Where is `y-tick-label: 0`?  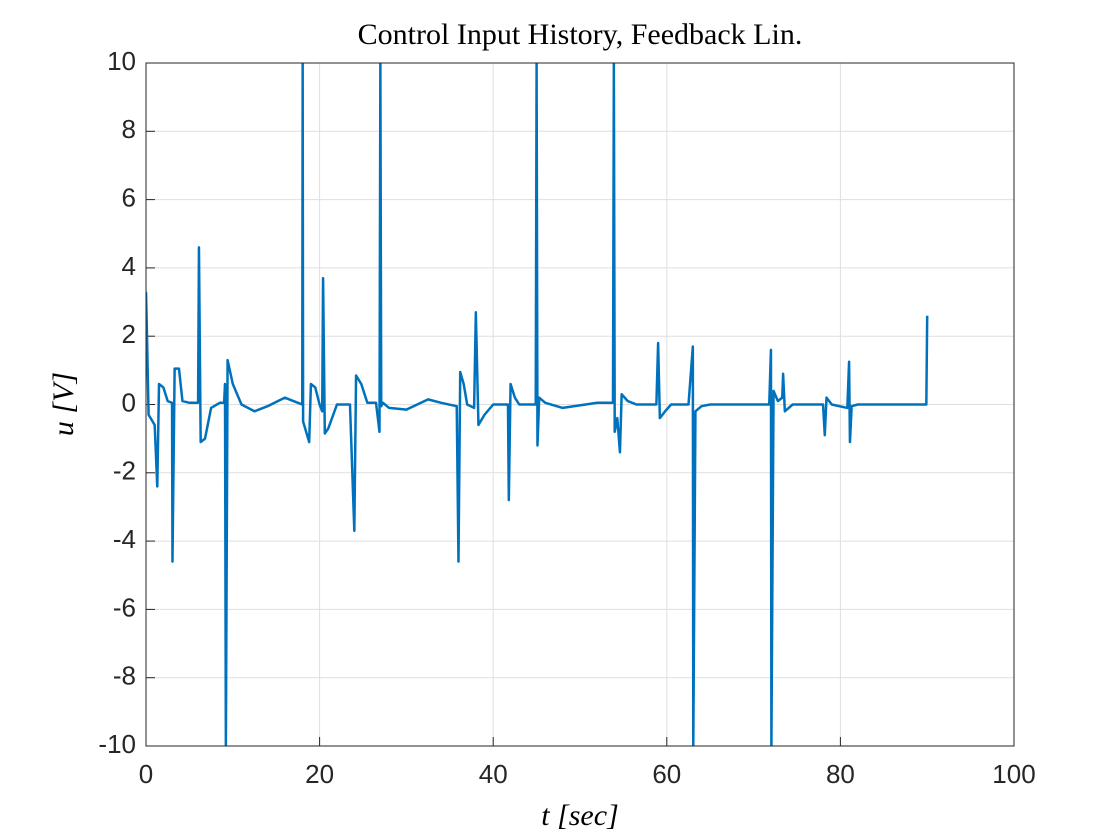 y-tick-label: 0 is located at coordinates (129, 402).